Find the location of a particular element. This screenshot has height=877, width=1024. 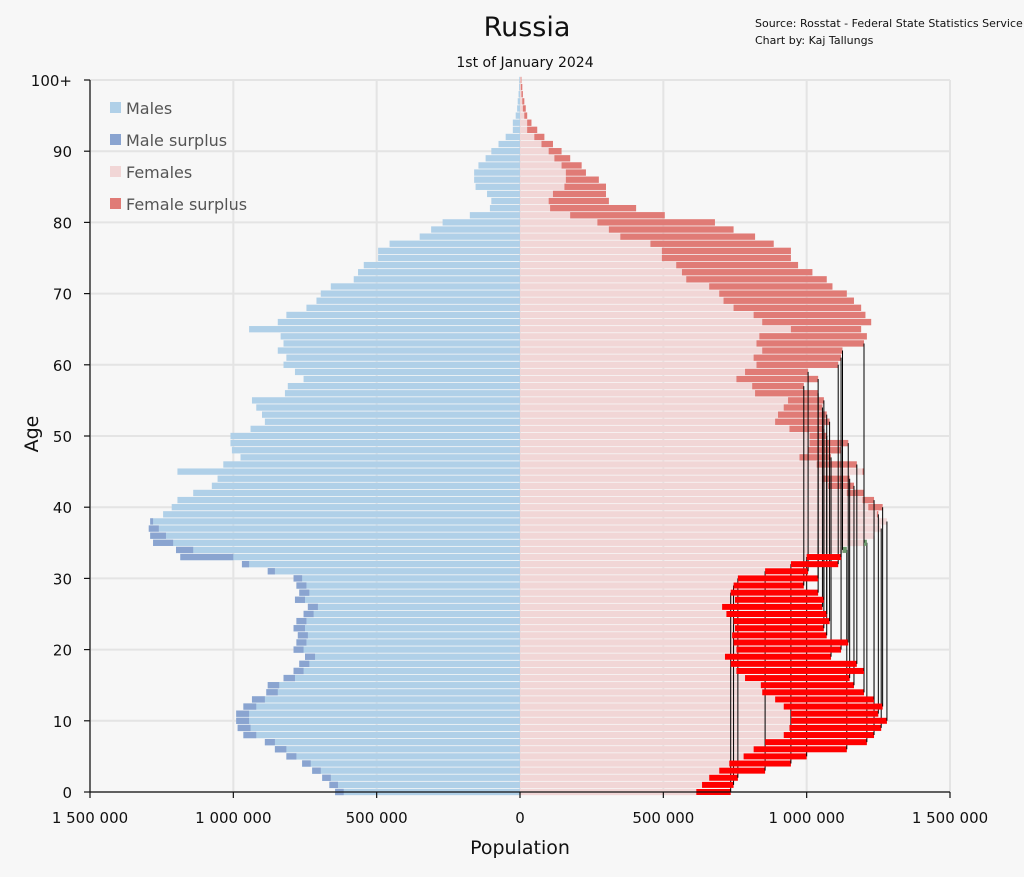

y-tick-label: 80 is located at coordinates (62, 223).